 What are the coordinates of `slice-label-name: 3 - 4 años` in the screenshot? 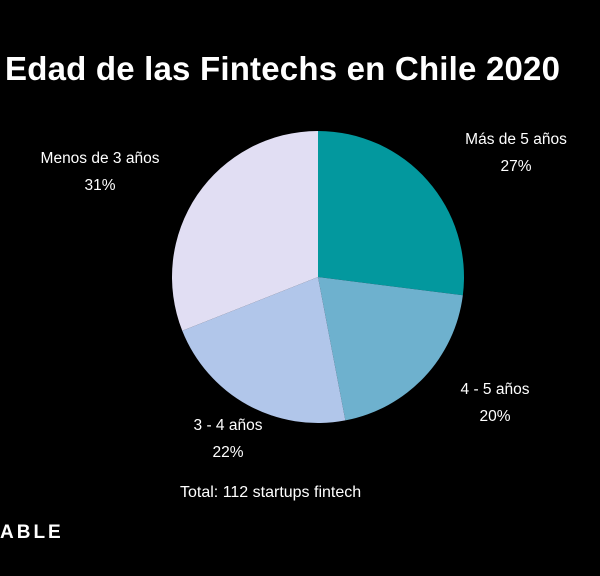 It's located at (228, 425).